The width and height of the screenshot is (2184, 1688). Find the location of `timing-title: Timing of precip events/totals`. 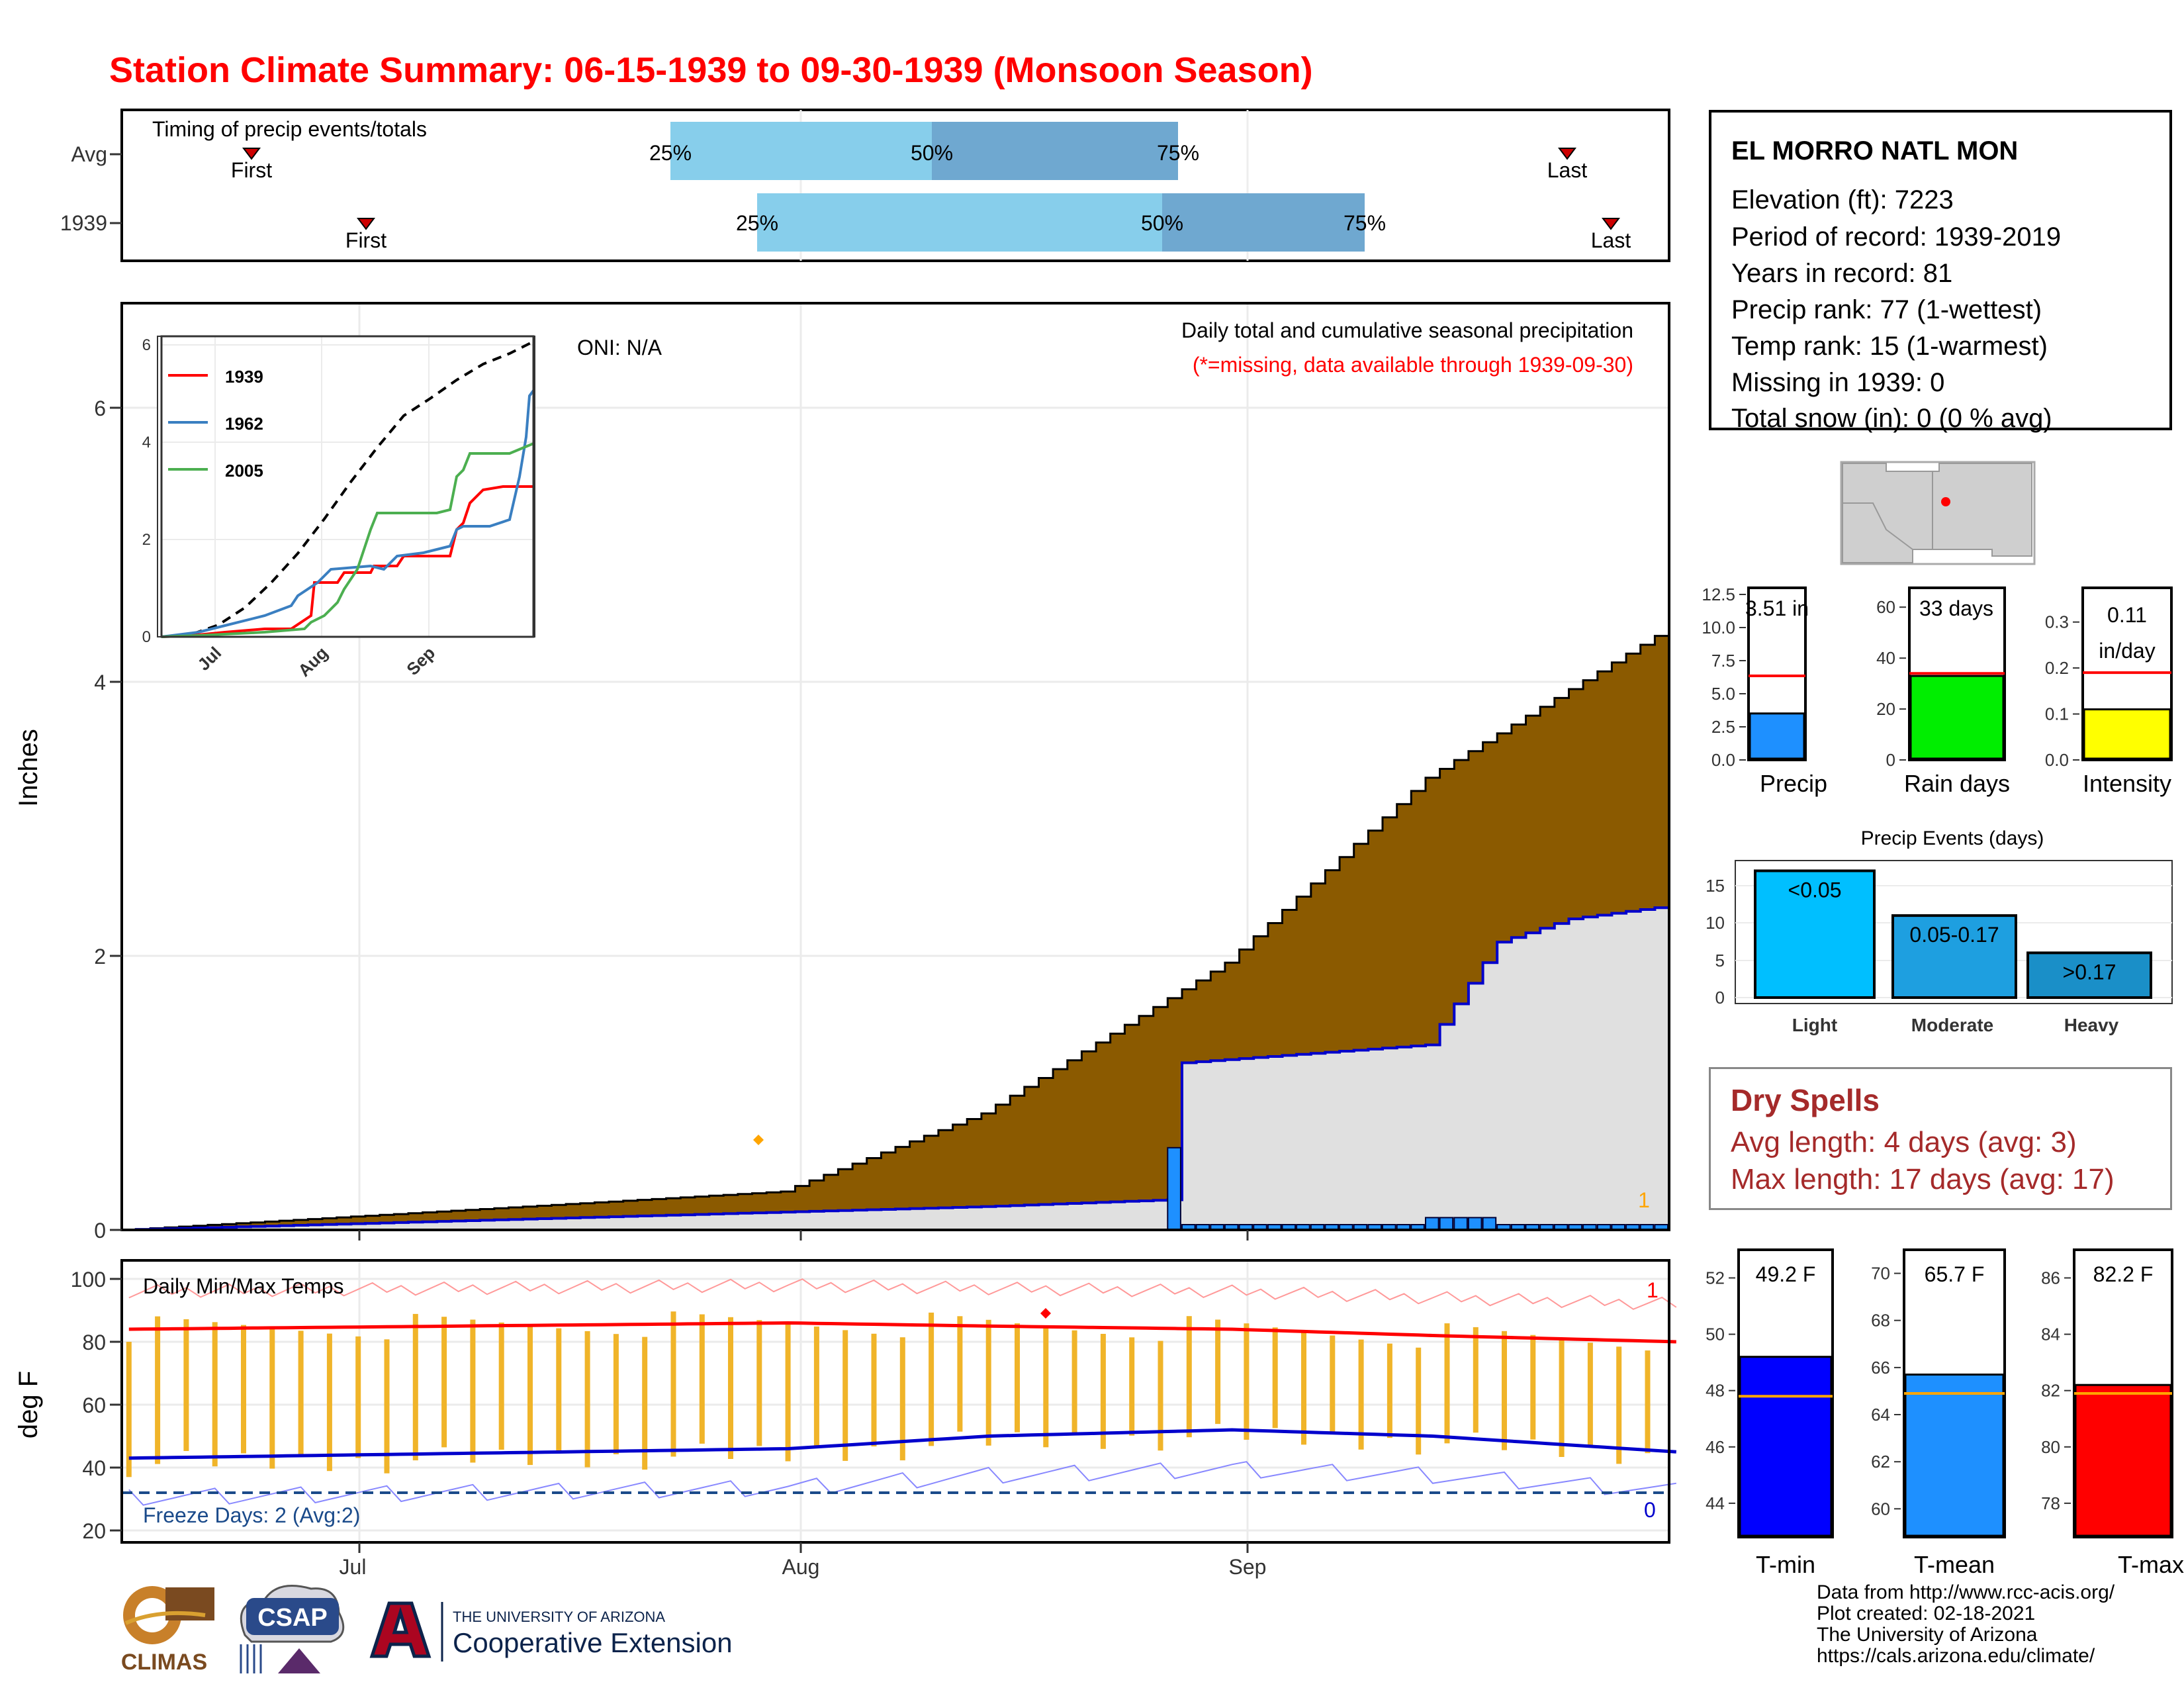

timing-title: Timing of precip events/totals is located at coordinates (289, 129).